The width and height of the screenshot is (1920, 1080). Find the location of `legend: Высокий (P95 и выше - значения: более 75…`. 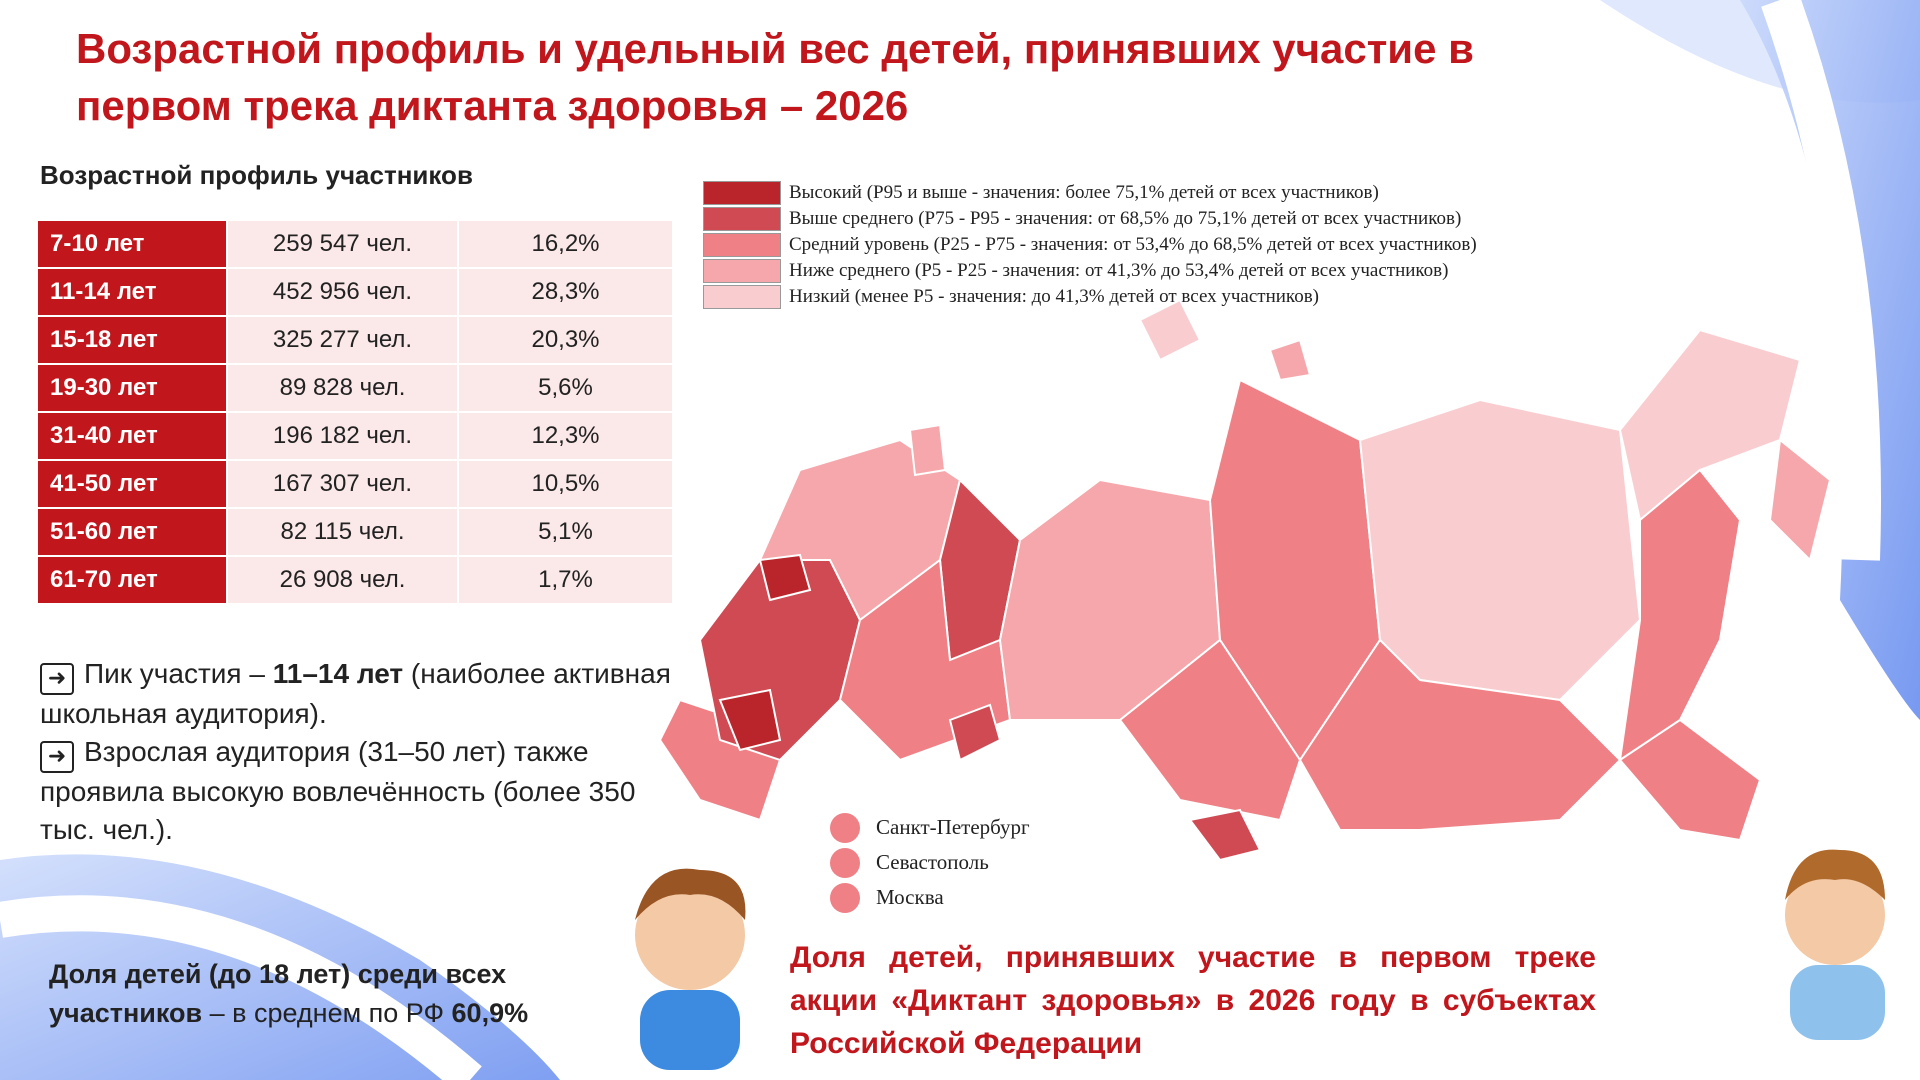

legend: Высокий (P95 и выше - значения: более 75… is located at coordinates (1090, 245).